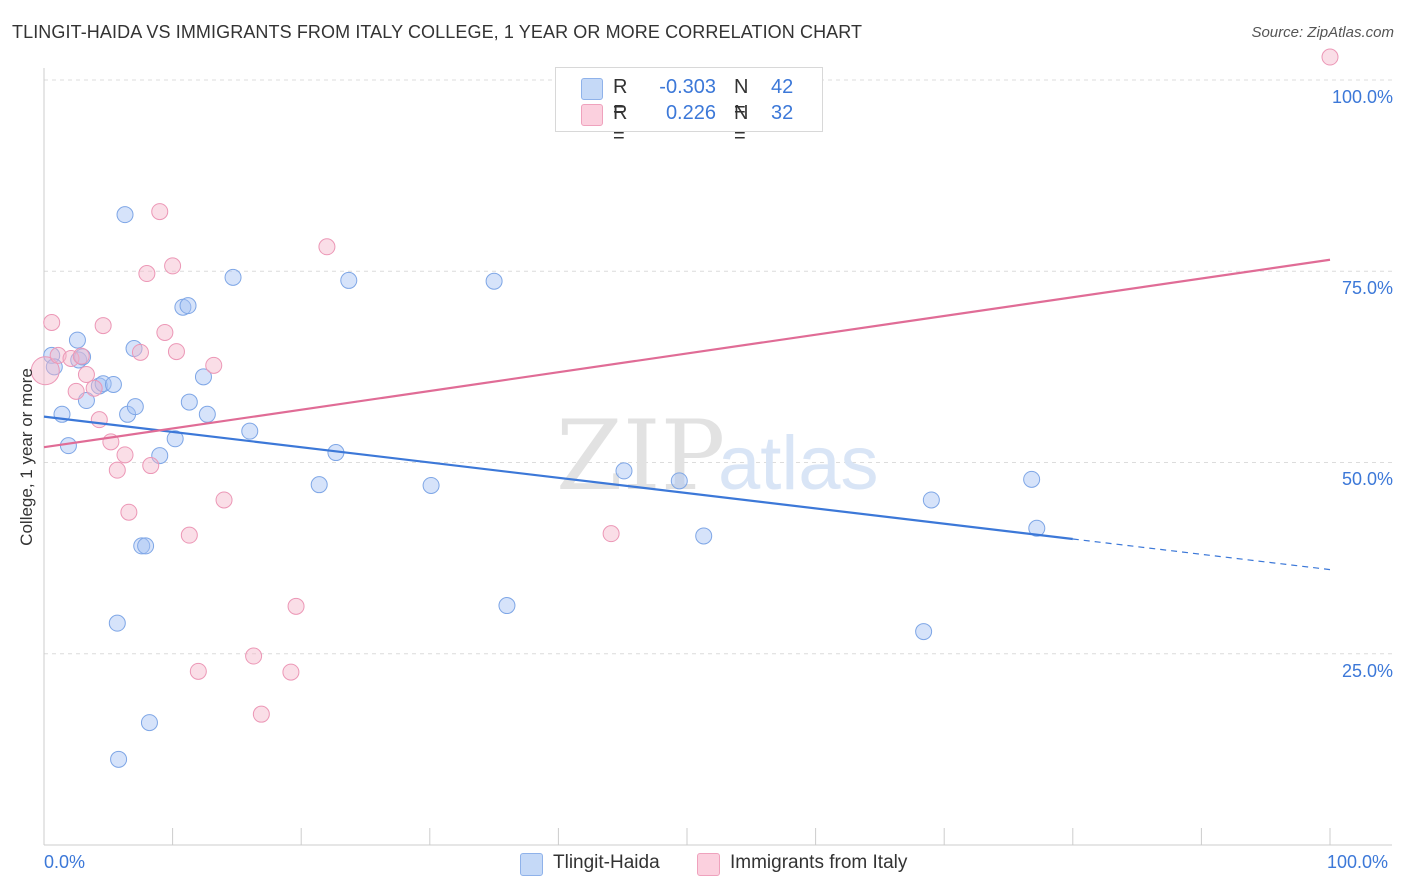 The image size is (1406, 892). I want to click on watermark: ZIP atlas, so click(717, 456).